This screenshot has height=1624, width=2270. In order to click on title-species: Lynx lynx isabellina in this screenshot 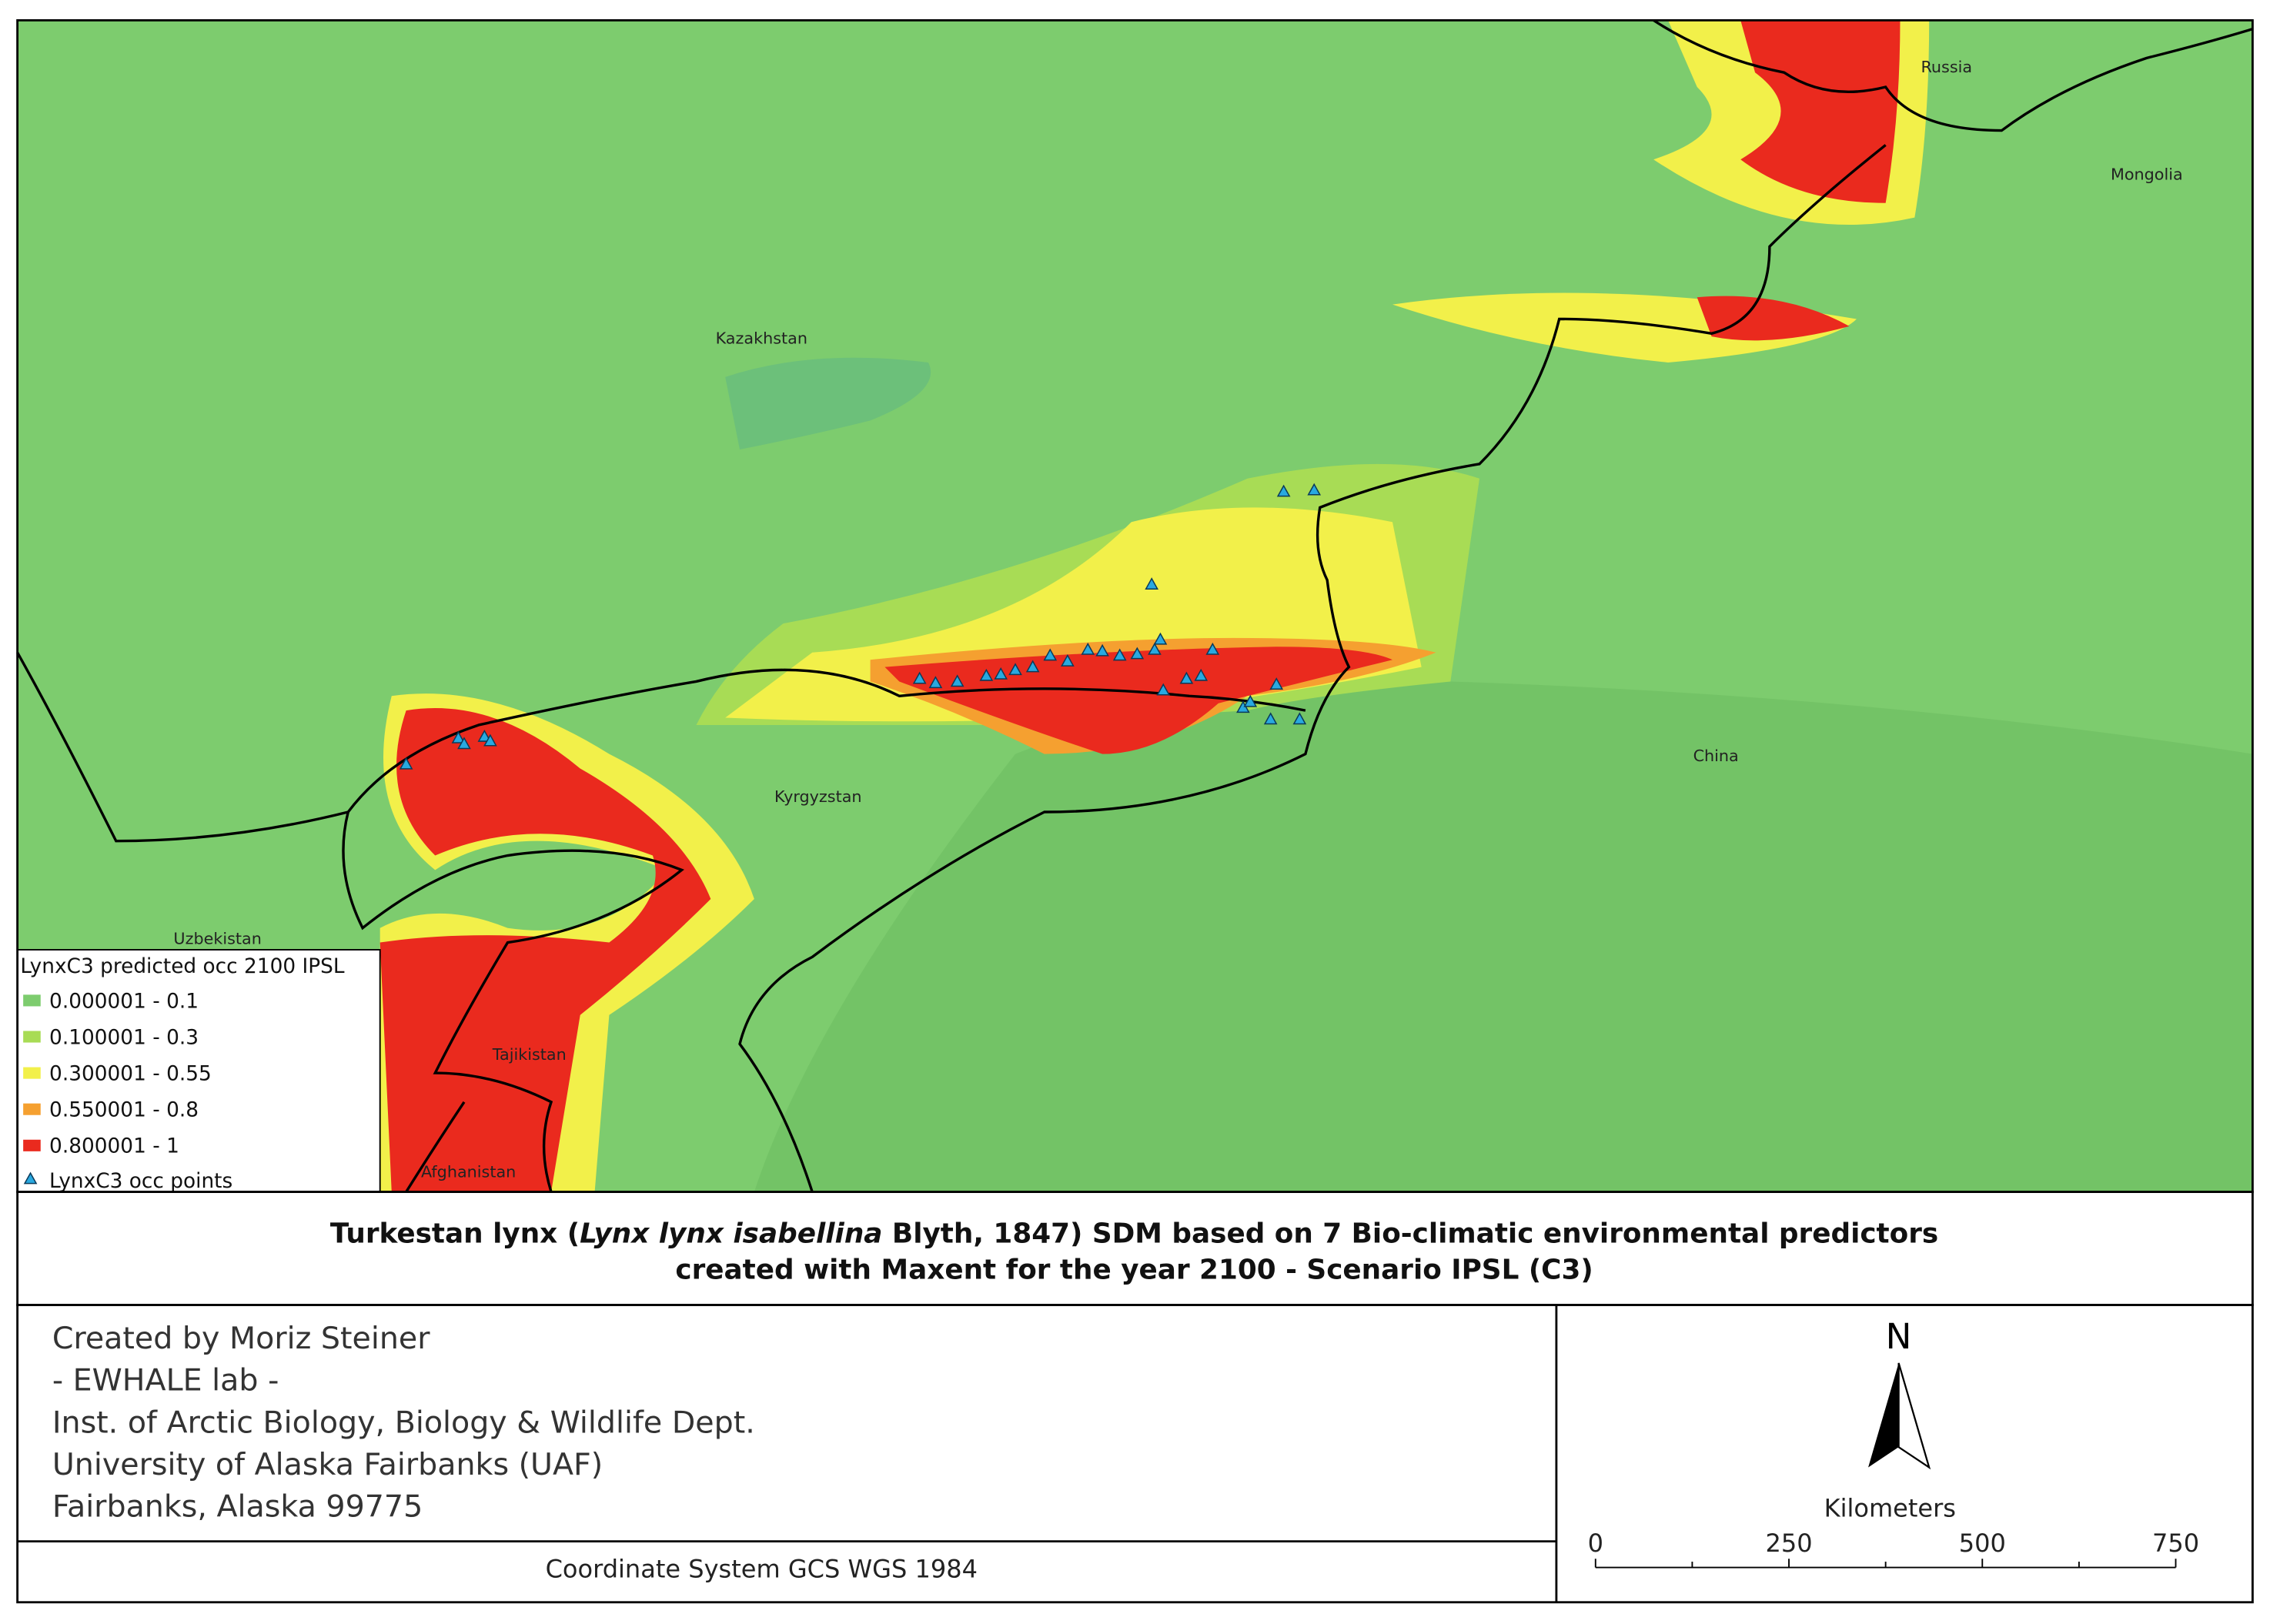, I will do `click(731, 1234)`.